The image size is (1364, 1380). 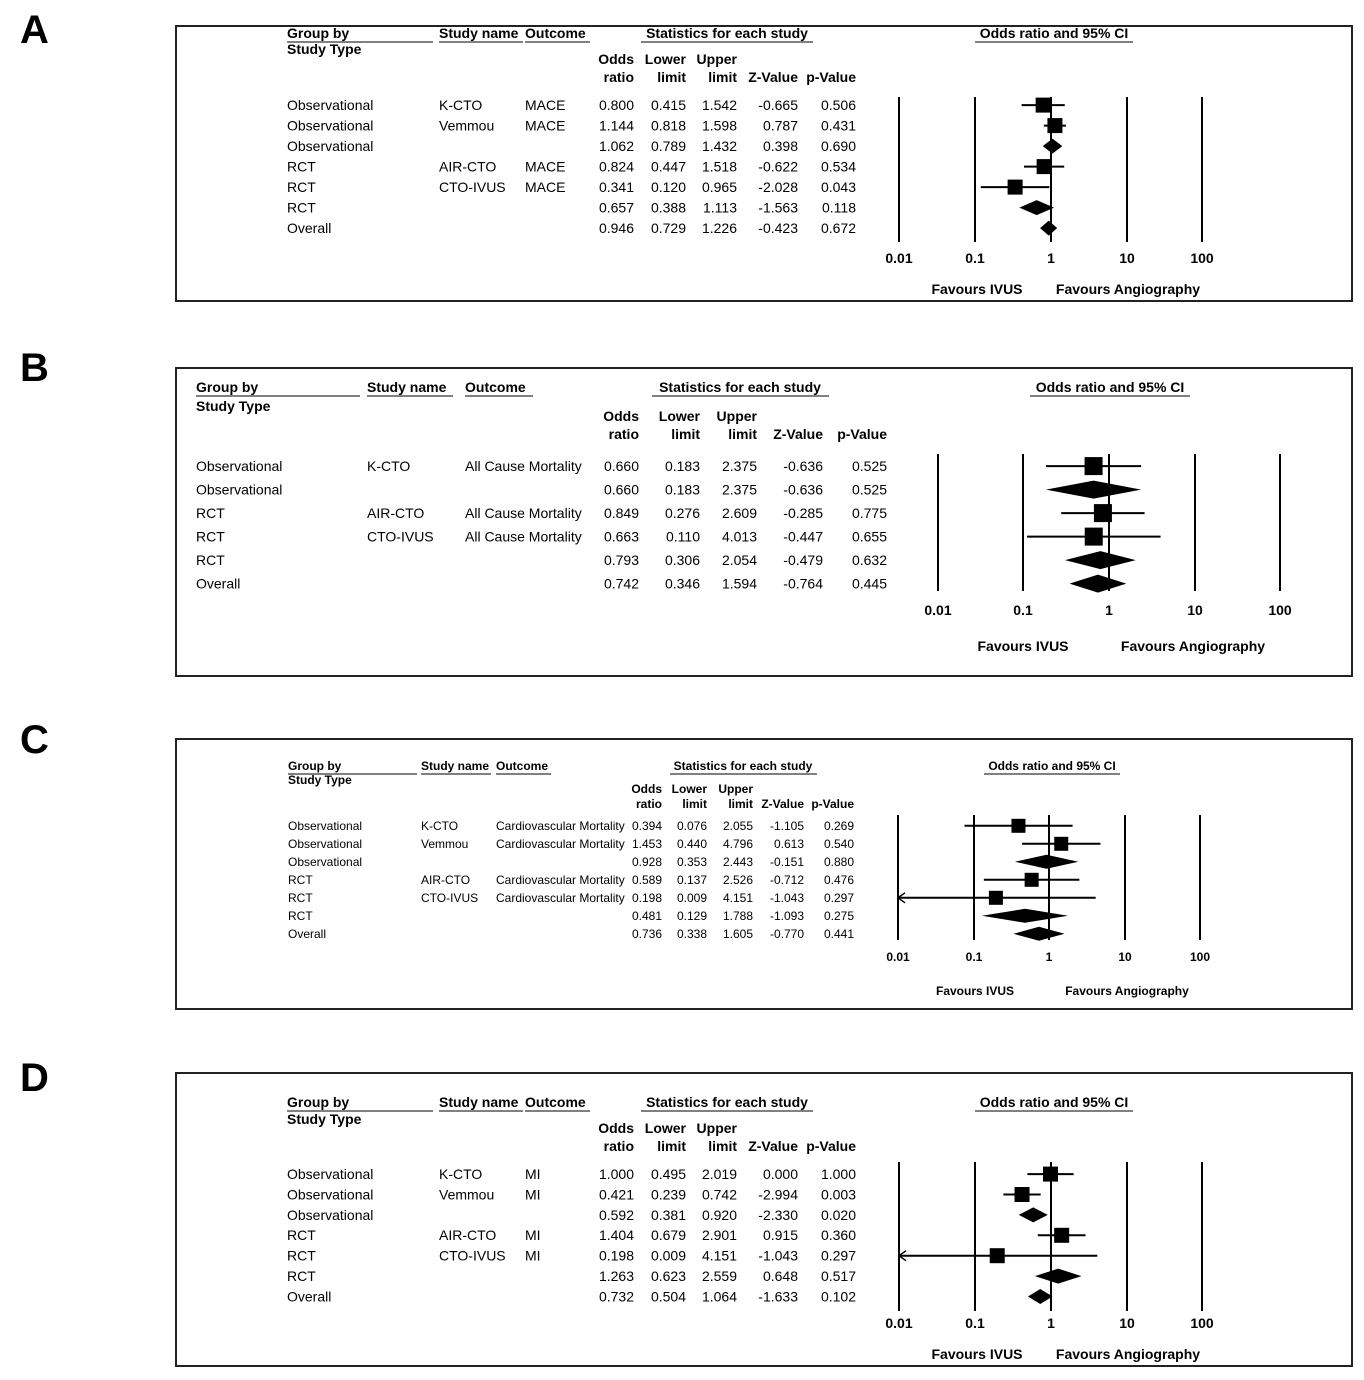 What do you see at coordinates (218, 584) in the screenshot?
I see `row-group: Overall` at bounding box center [218, 584].